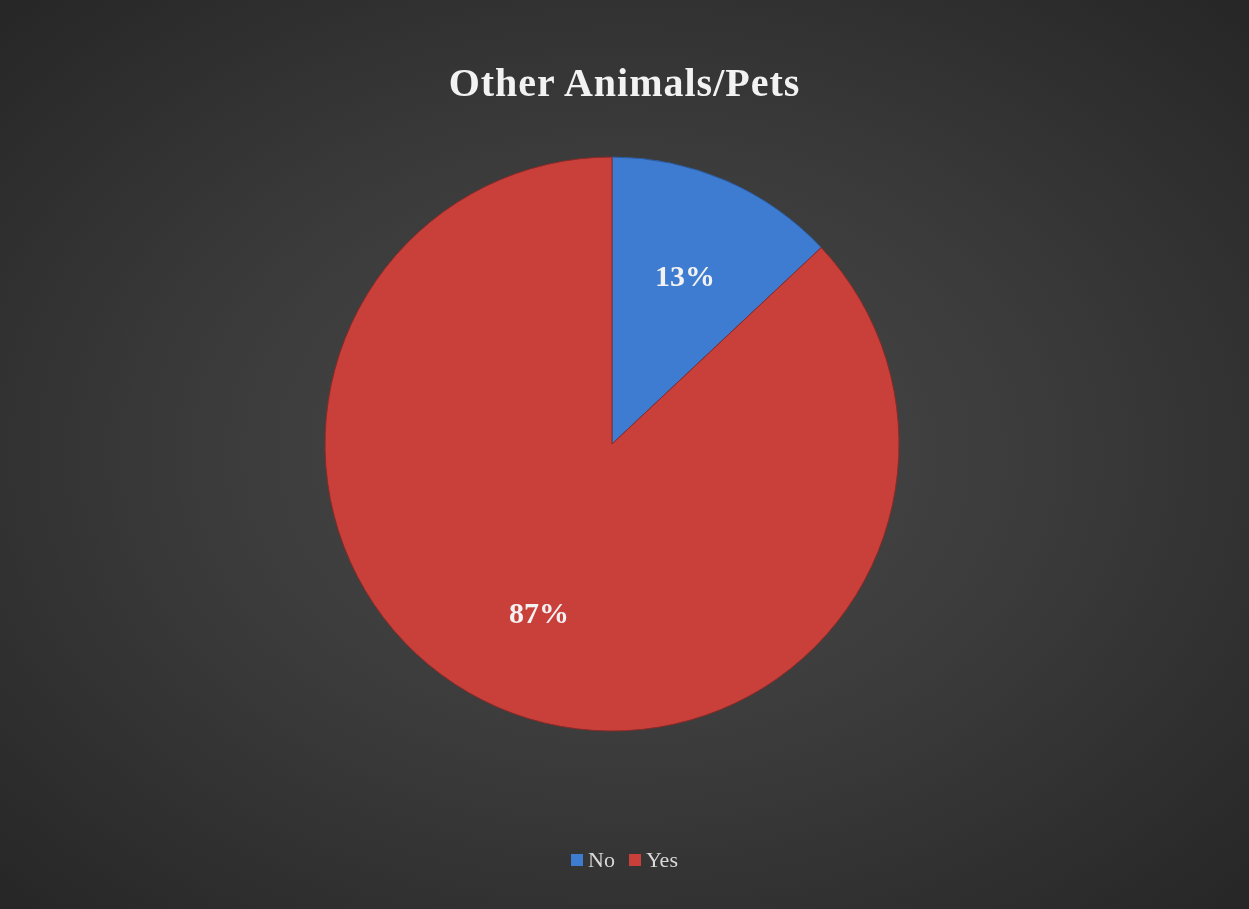 Image resolution: width=1249 pixels, height=909 pixels. What do you see at coordinates (539, 613) in the screenshot?
I see `data-label: 87%` at bounding box center [539, 613].